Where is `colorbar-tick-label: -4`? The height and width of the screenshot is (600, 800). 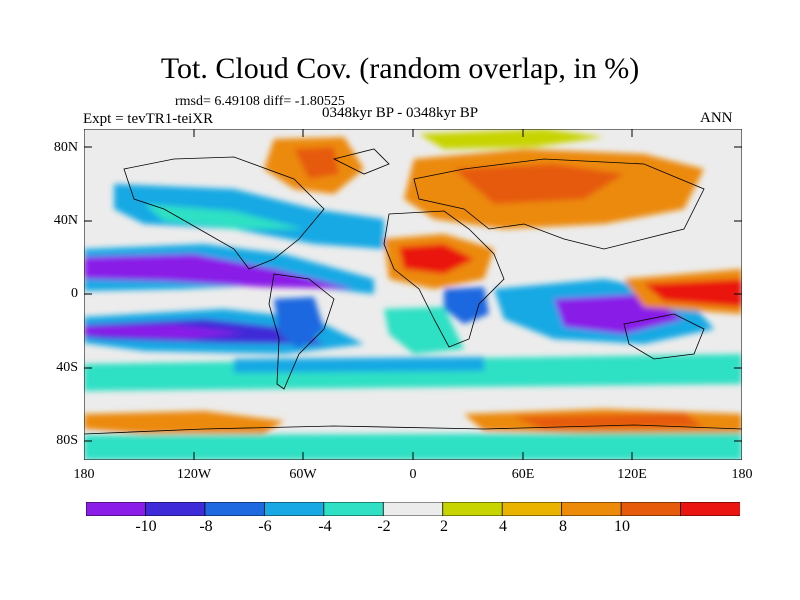
colorbar-tick-label: -4 is located at coordinates (325, 526).